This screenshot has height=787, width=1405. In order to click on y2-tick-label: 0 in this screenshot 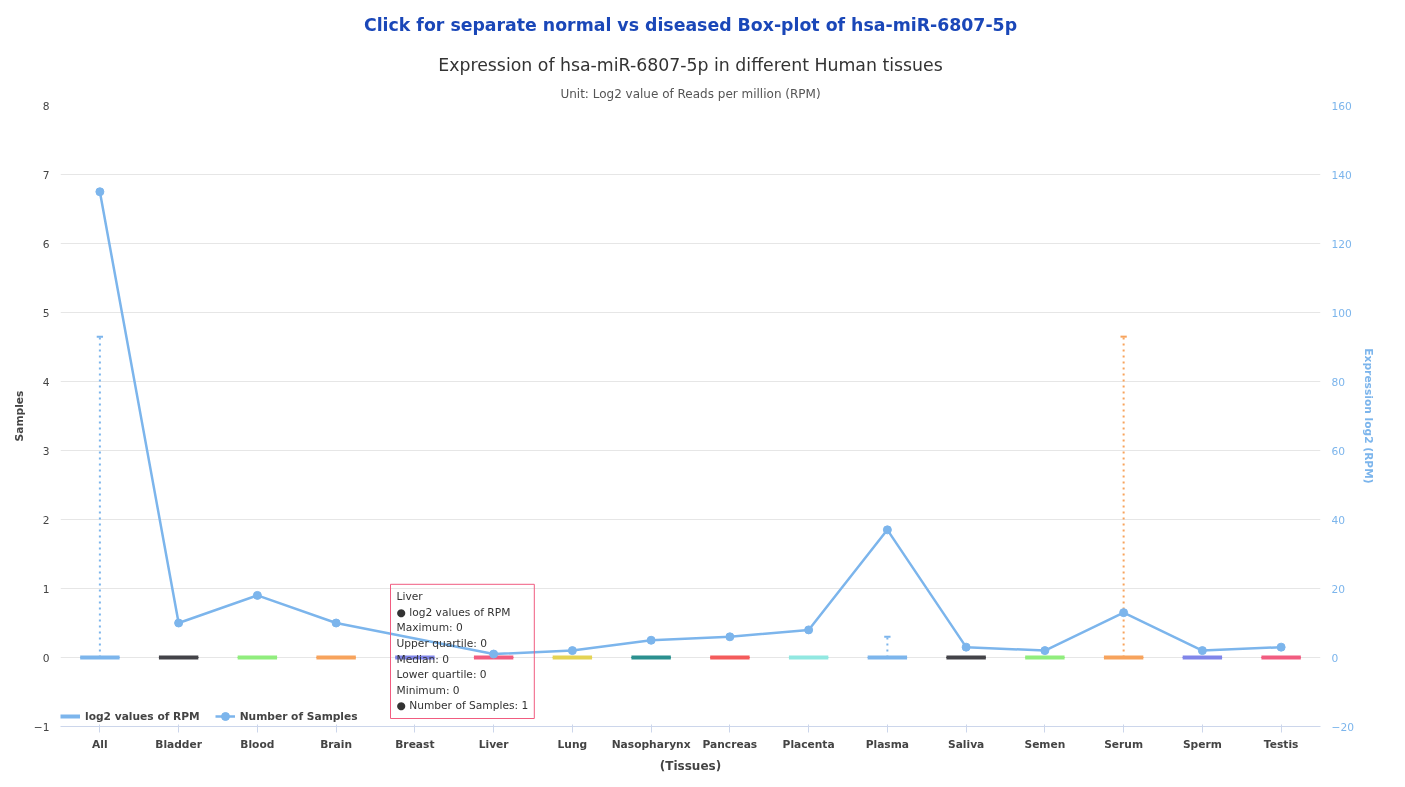, I will do `click(1335, 658)`.